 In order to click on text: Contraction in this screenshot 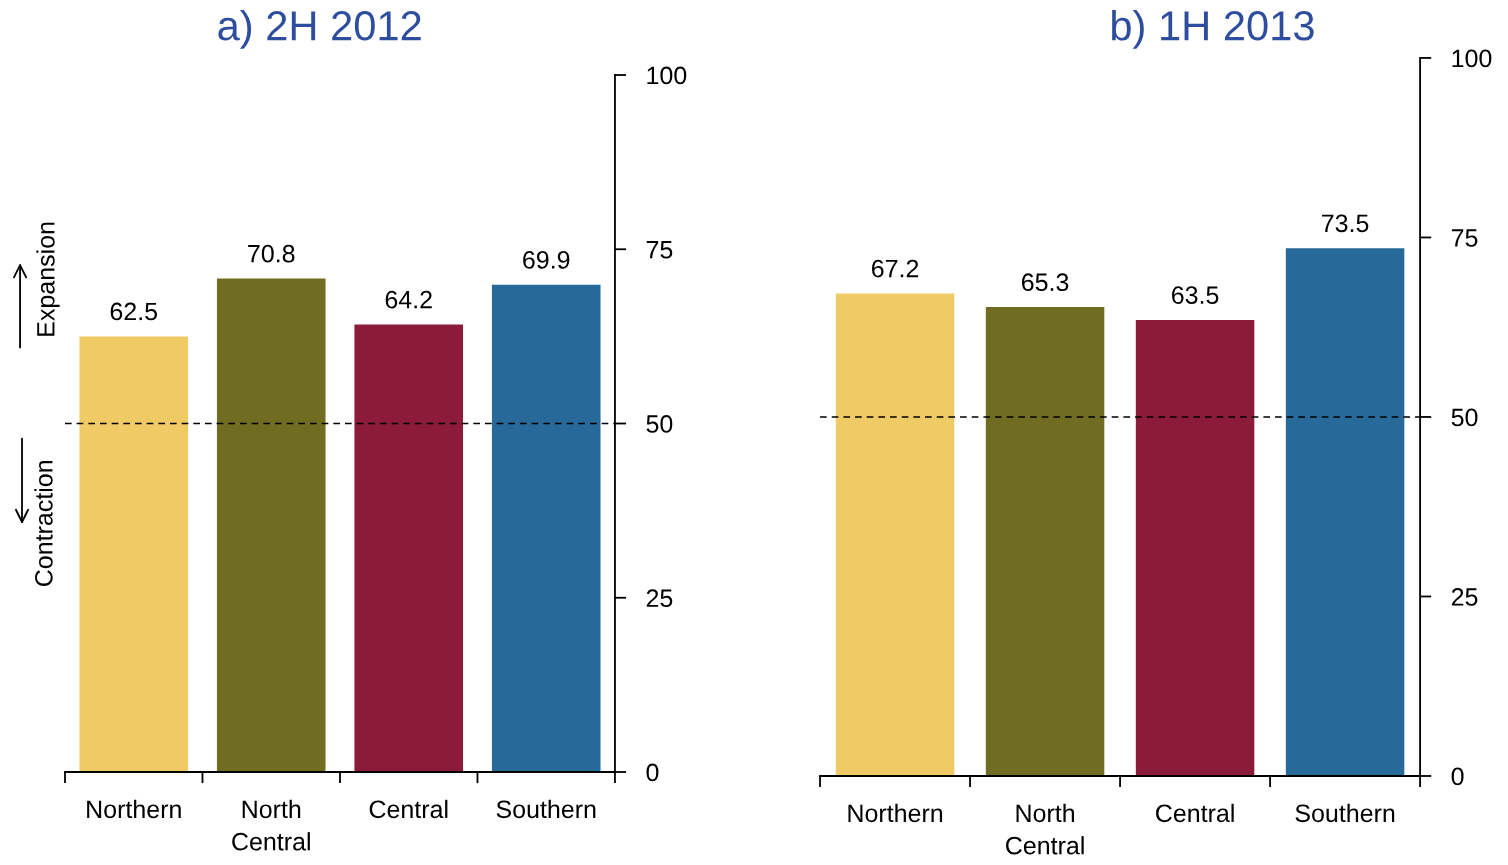, I will do `click(43, 523)`.